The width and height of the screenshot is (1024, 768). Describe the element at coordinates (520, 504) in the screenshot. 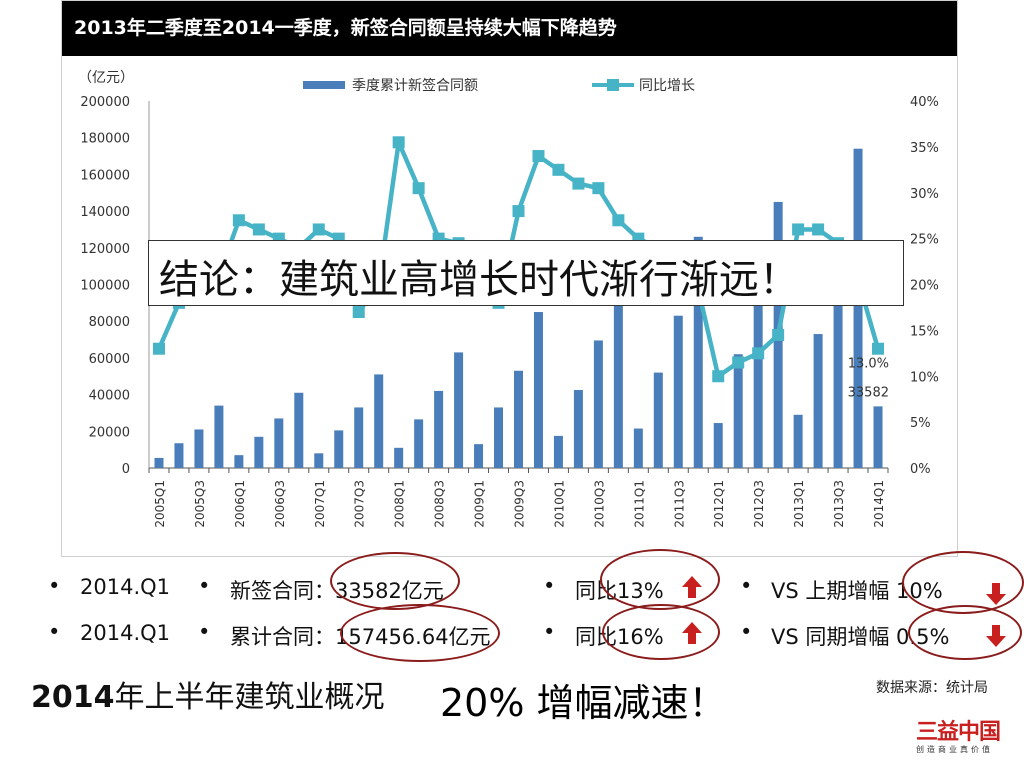

I see `x-tick-label: 2009Q3` at that location.